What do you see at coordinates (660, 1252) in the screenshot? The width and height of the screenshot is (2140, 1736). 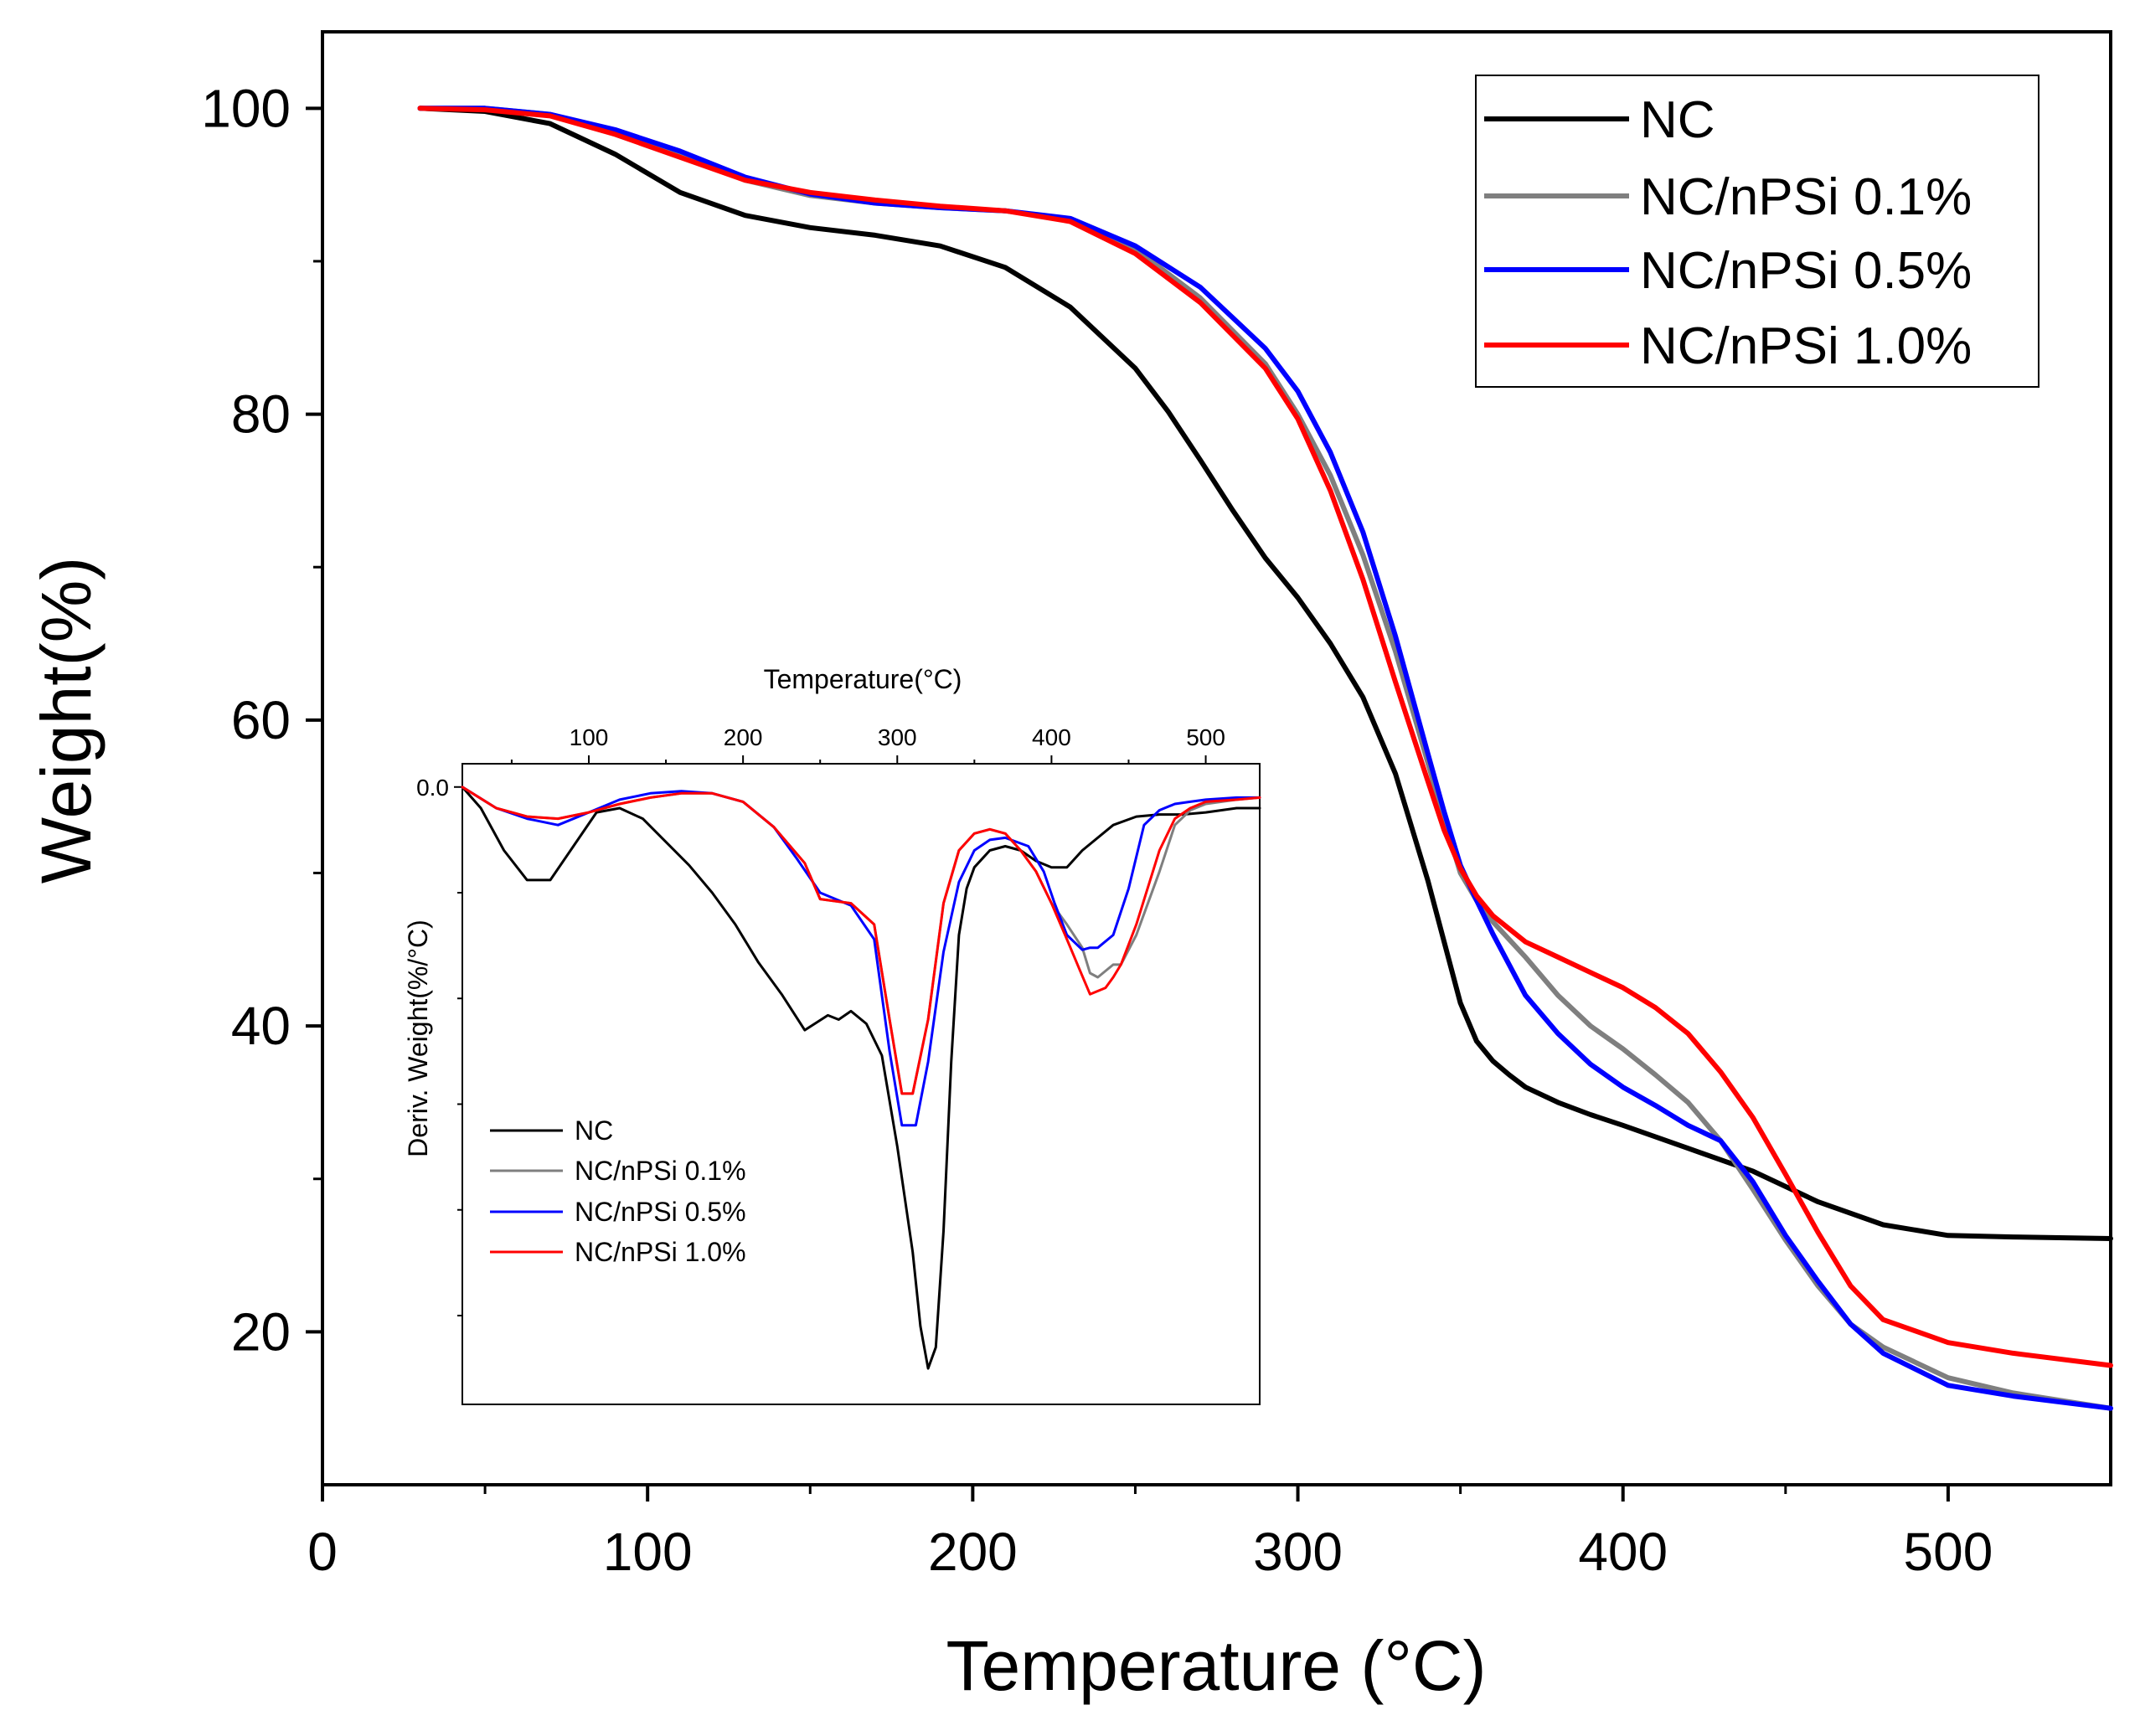 I see `inset-legend-label-nc-npsi-1-0: NC/nPSi 1.0%` at bounding box center [660, 1252].